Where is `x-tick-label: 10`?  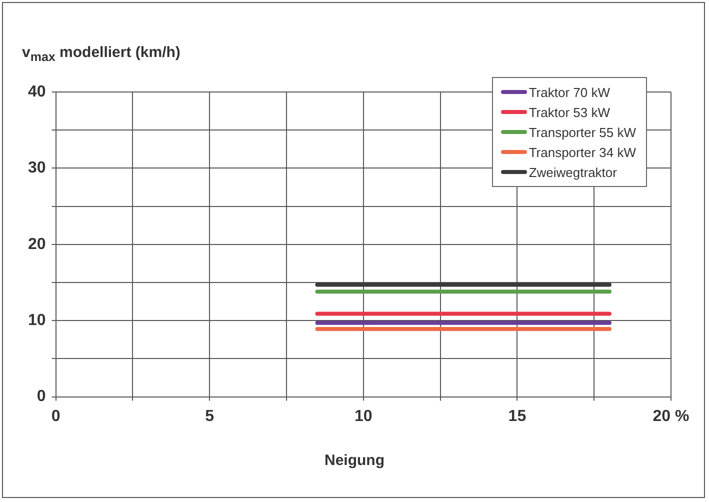 x-tick-label: 10 is located at coordinates (363, 416).